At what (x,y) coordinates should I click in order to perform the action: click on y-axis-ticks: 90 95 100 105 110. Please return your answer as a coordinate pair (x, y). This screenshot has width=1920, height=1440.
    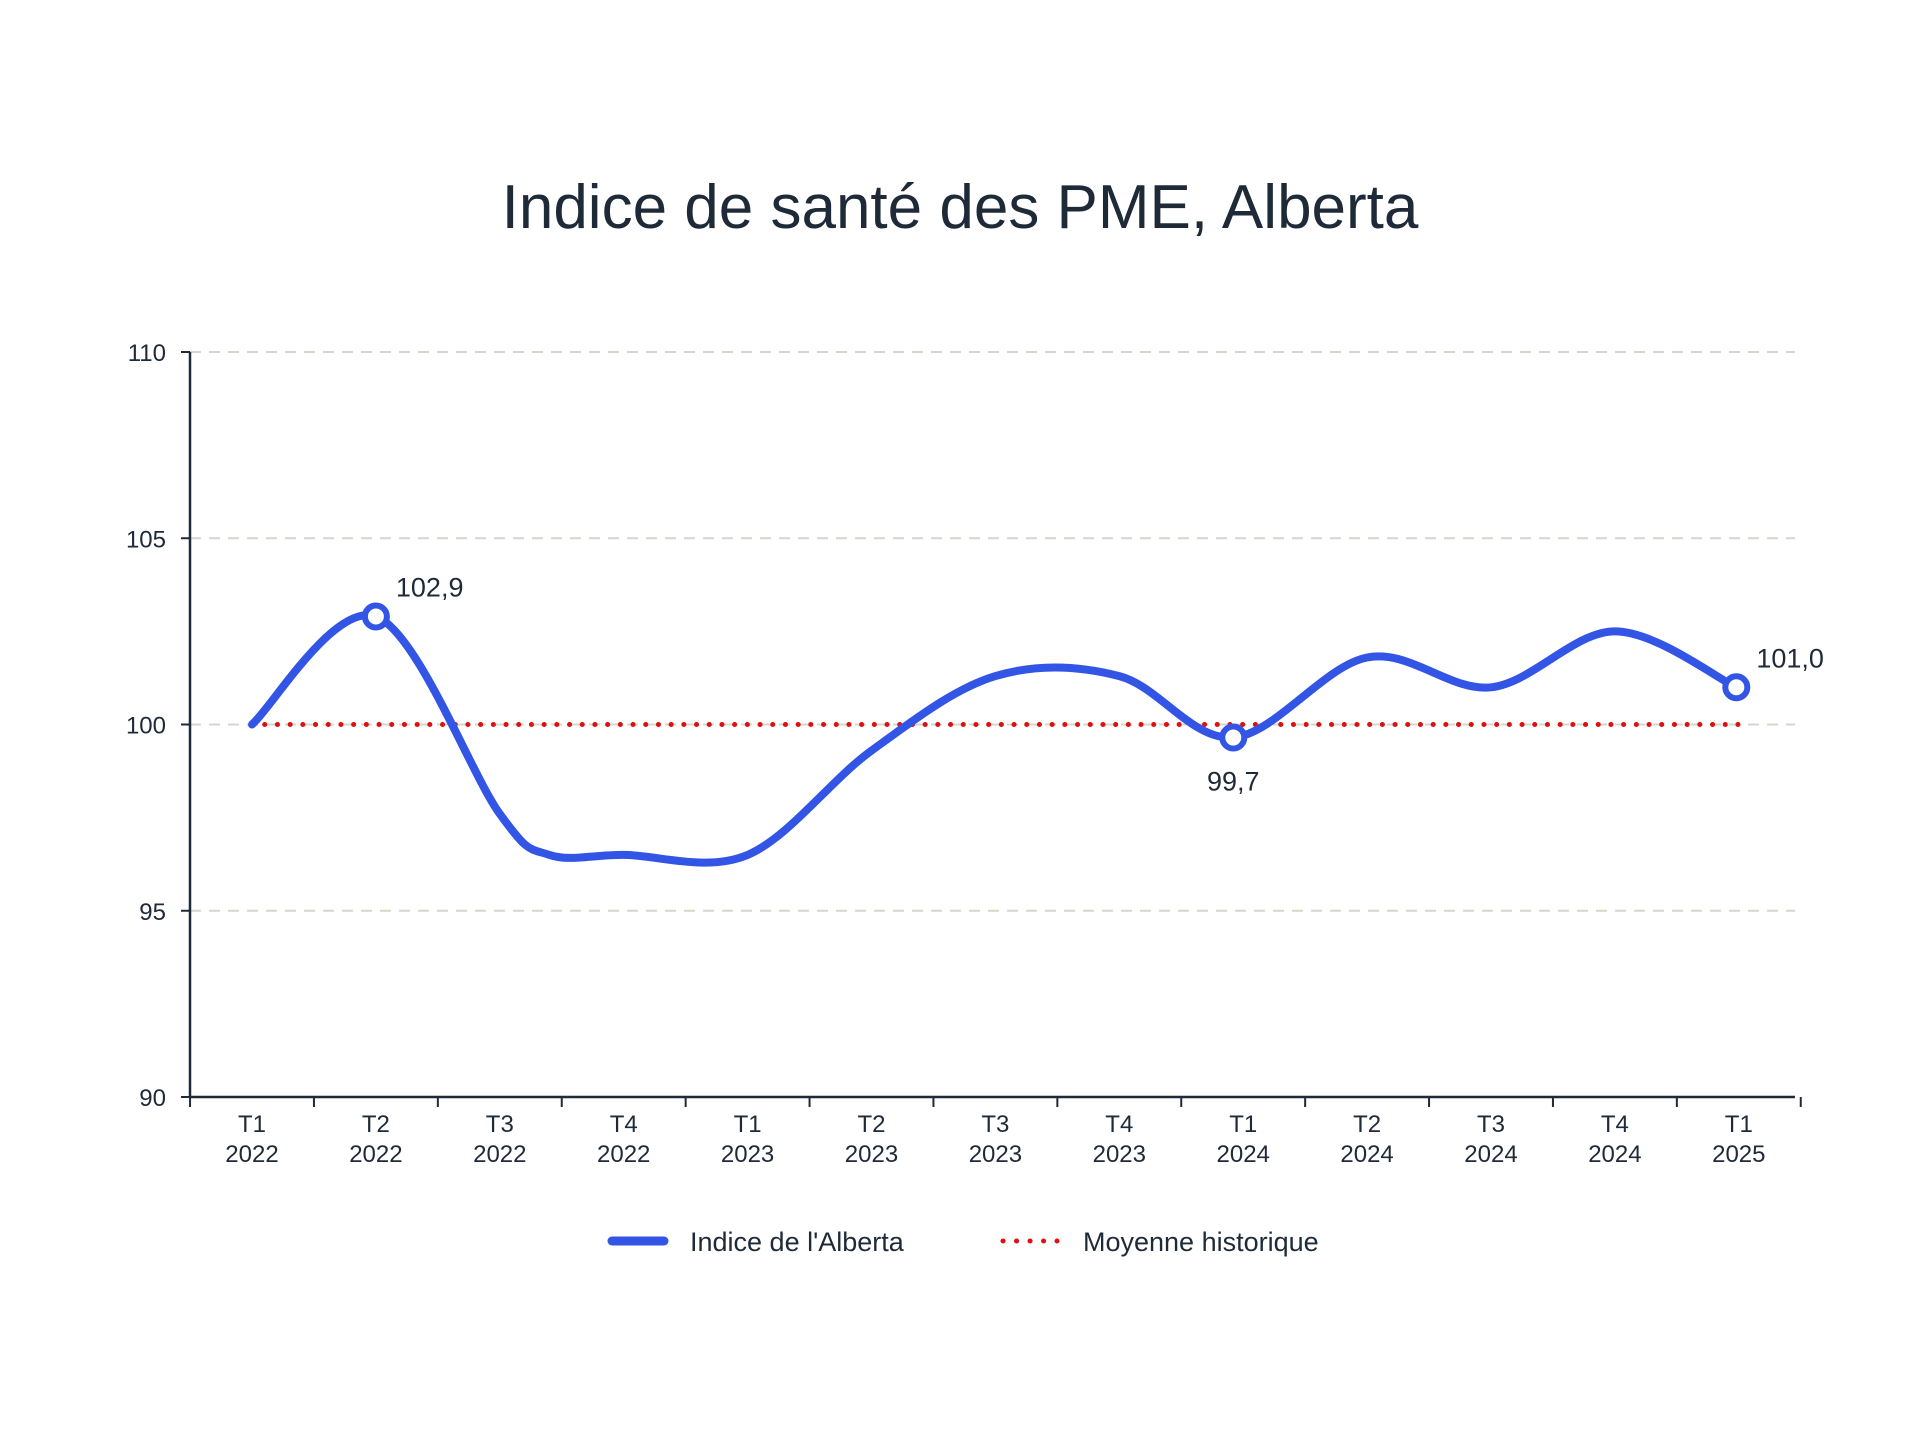
    Looking at the image, I should click on (158, 726).